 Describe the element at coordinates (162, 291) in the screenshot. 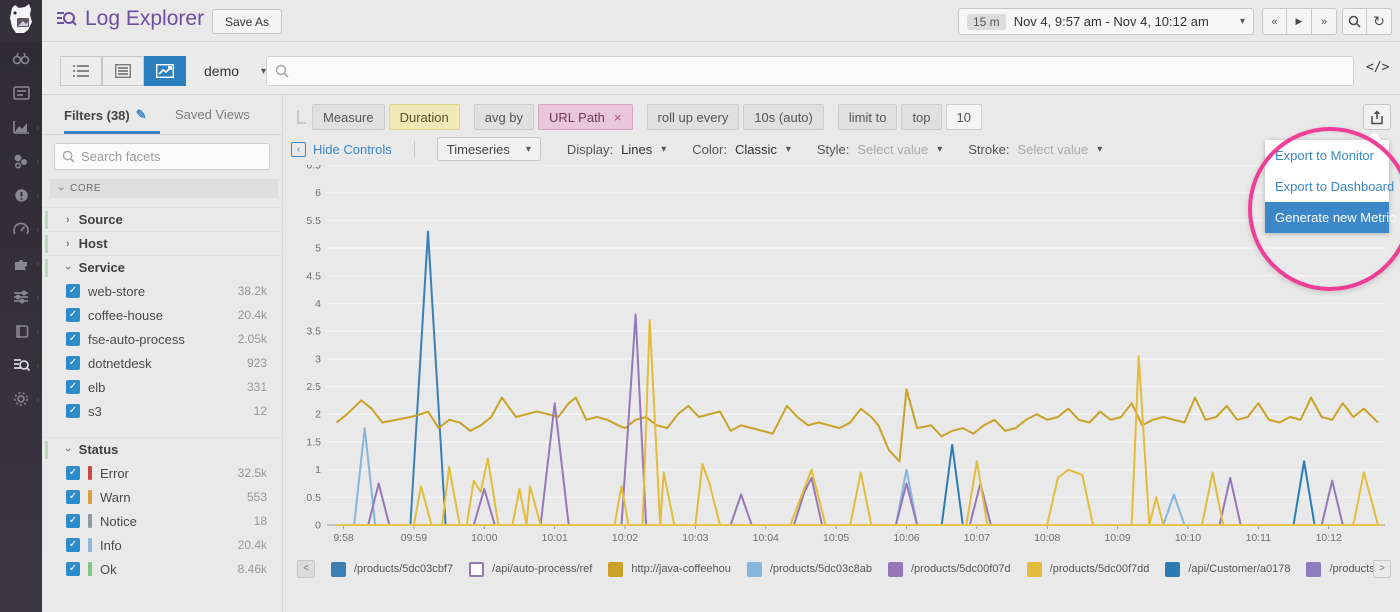

I see `facet-row-web-store: ✓ web-store 38.2k` at that location.